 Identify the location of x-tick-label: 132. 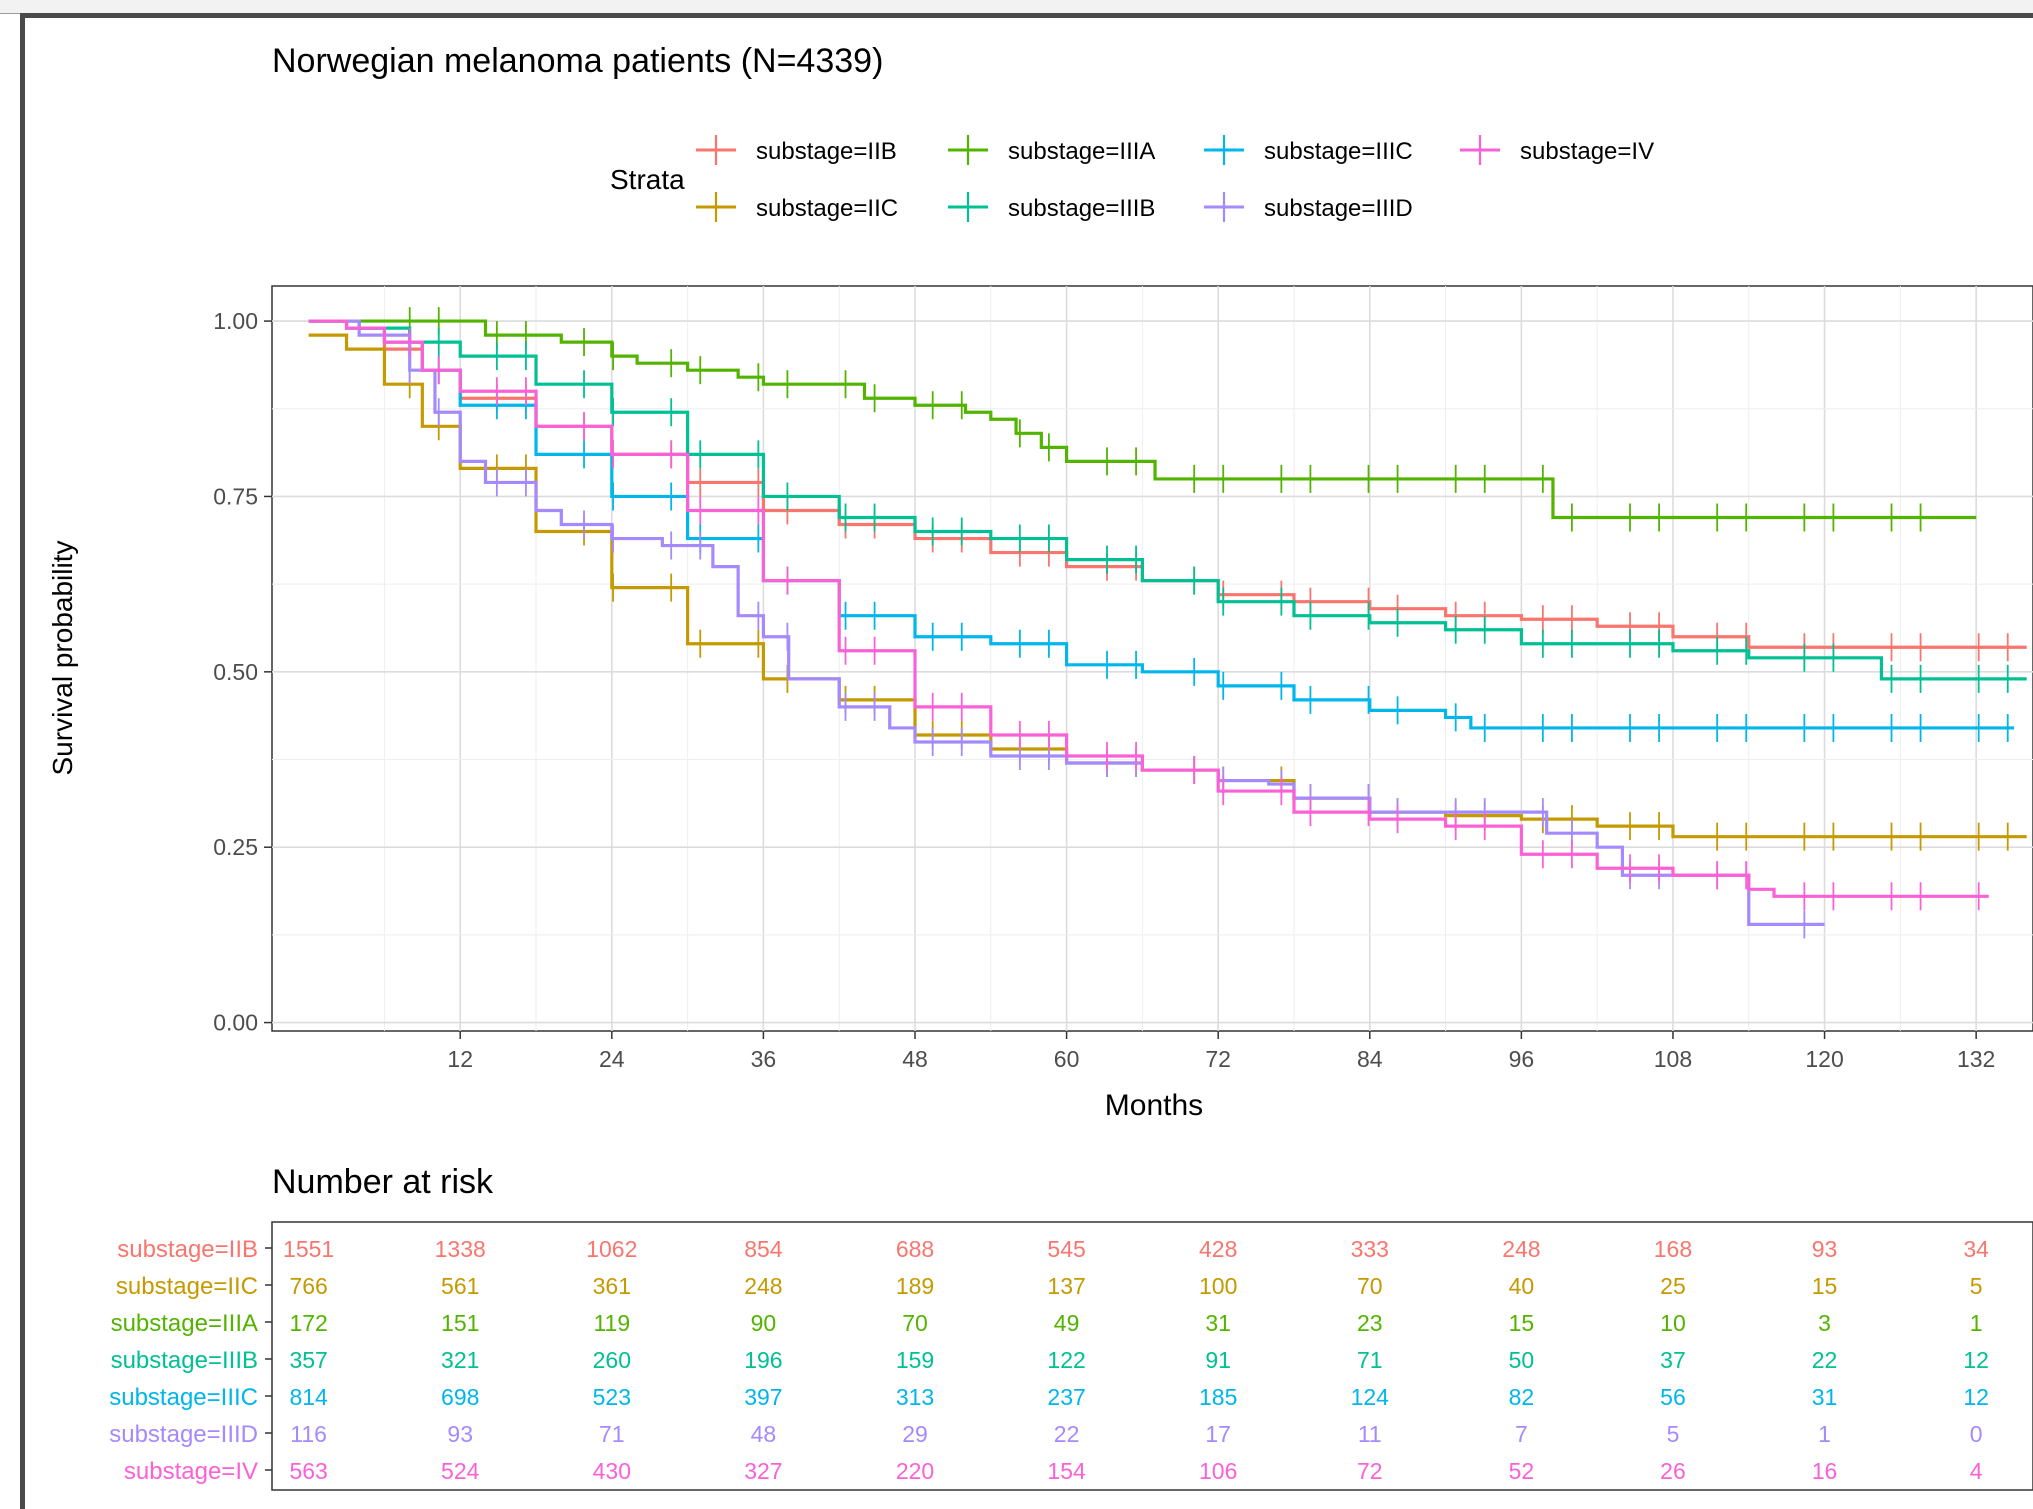
(1976, 1059).